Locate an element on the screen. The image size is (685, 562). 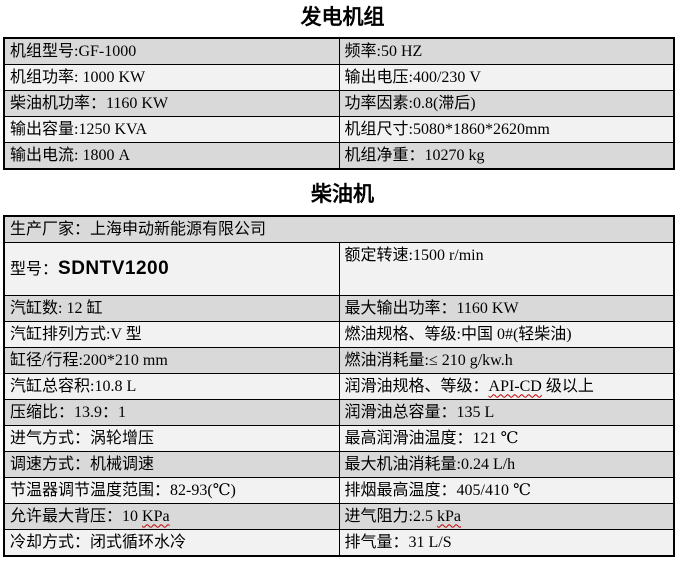
spec-table-cell: 机组型号:GF-1000 is located at coordinates (171, 51).